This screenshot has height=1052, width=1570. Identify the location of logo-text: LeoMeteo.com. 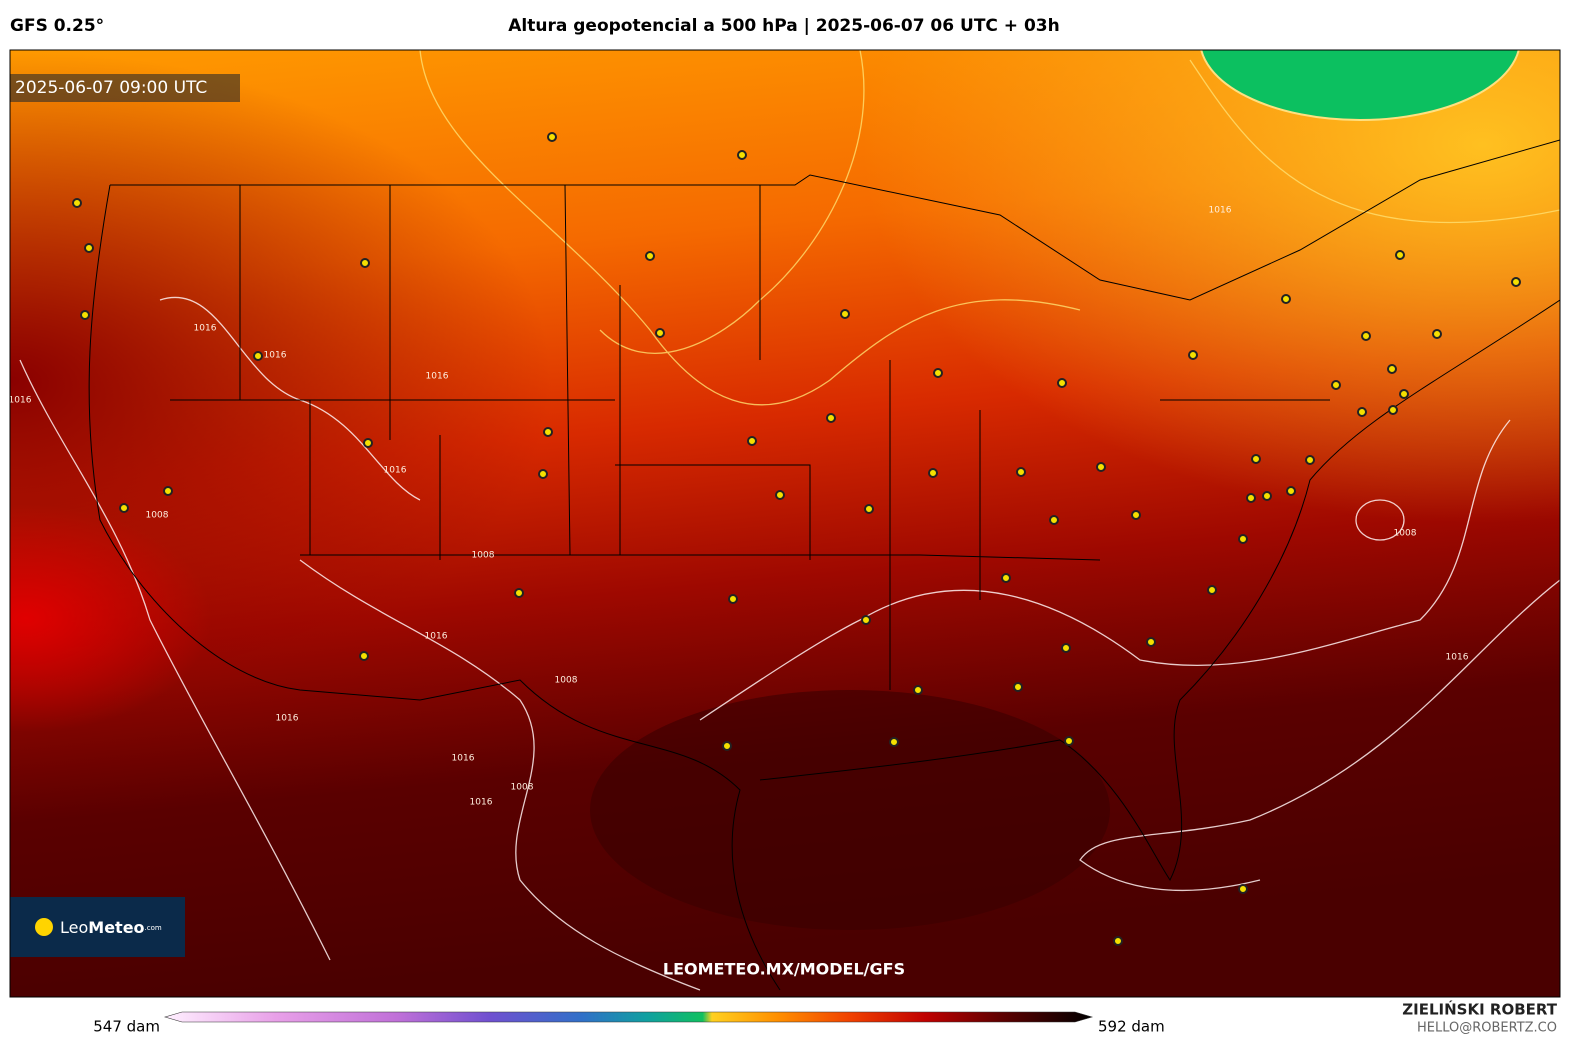
(111, 927).